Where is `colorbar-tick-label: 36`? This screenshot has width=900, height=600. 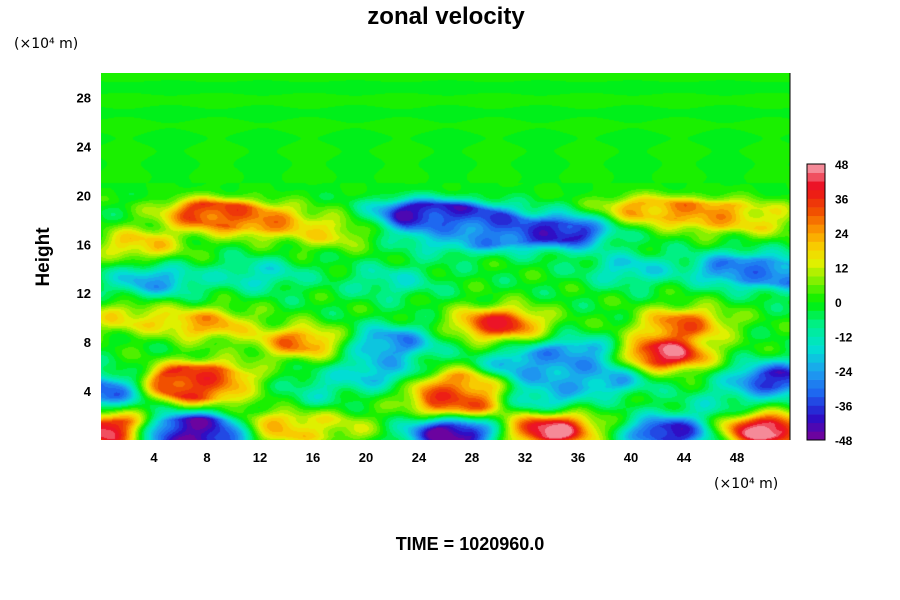 colorbar-tick-label: 36 is located at coordinates (842, 200).